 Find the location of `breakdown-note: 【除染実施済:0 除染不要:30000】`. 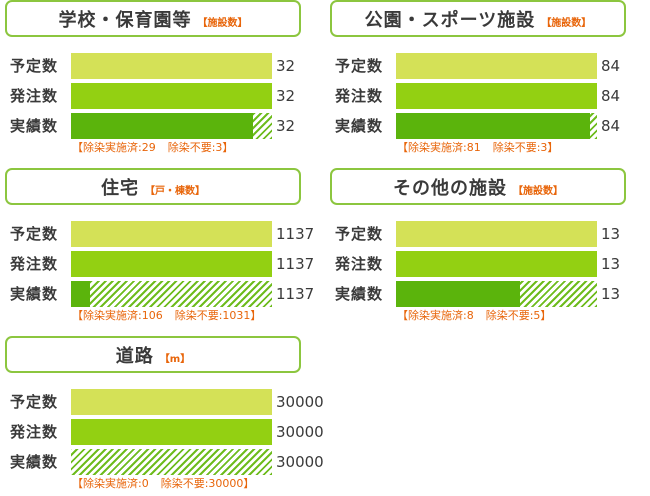

breakdown-note: 【除染実施済:0 除染不要:30000】 is located at coordinates (163, 483).